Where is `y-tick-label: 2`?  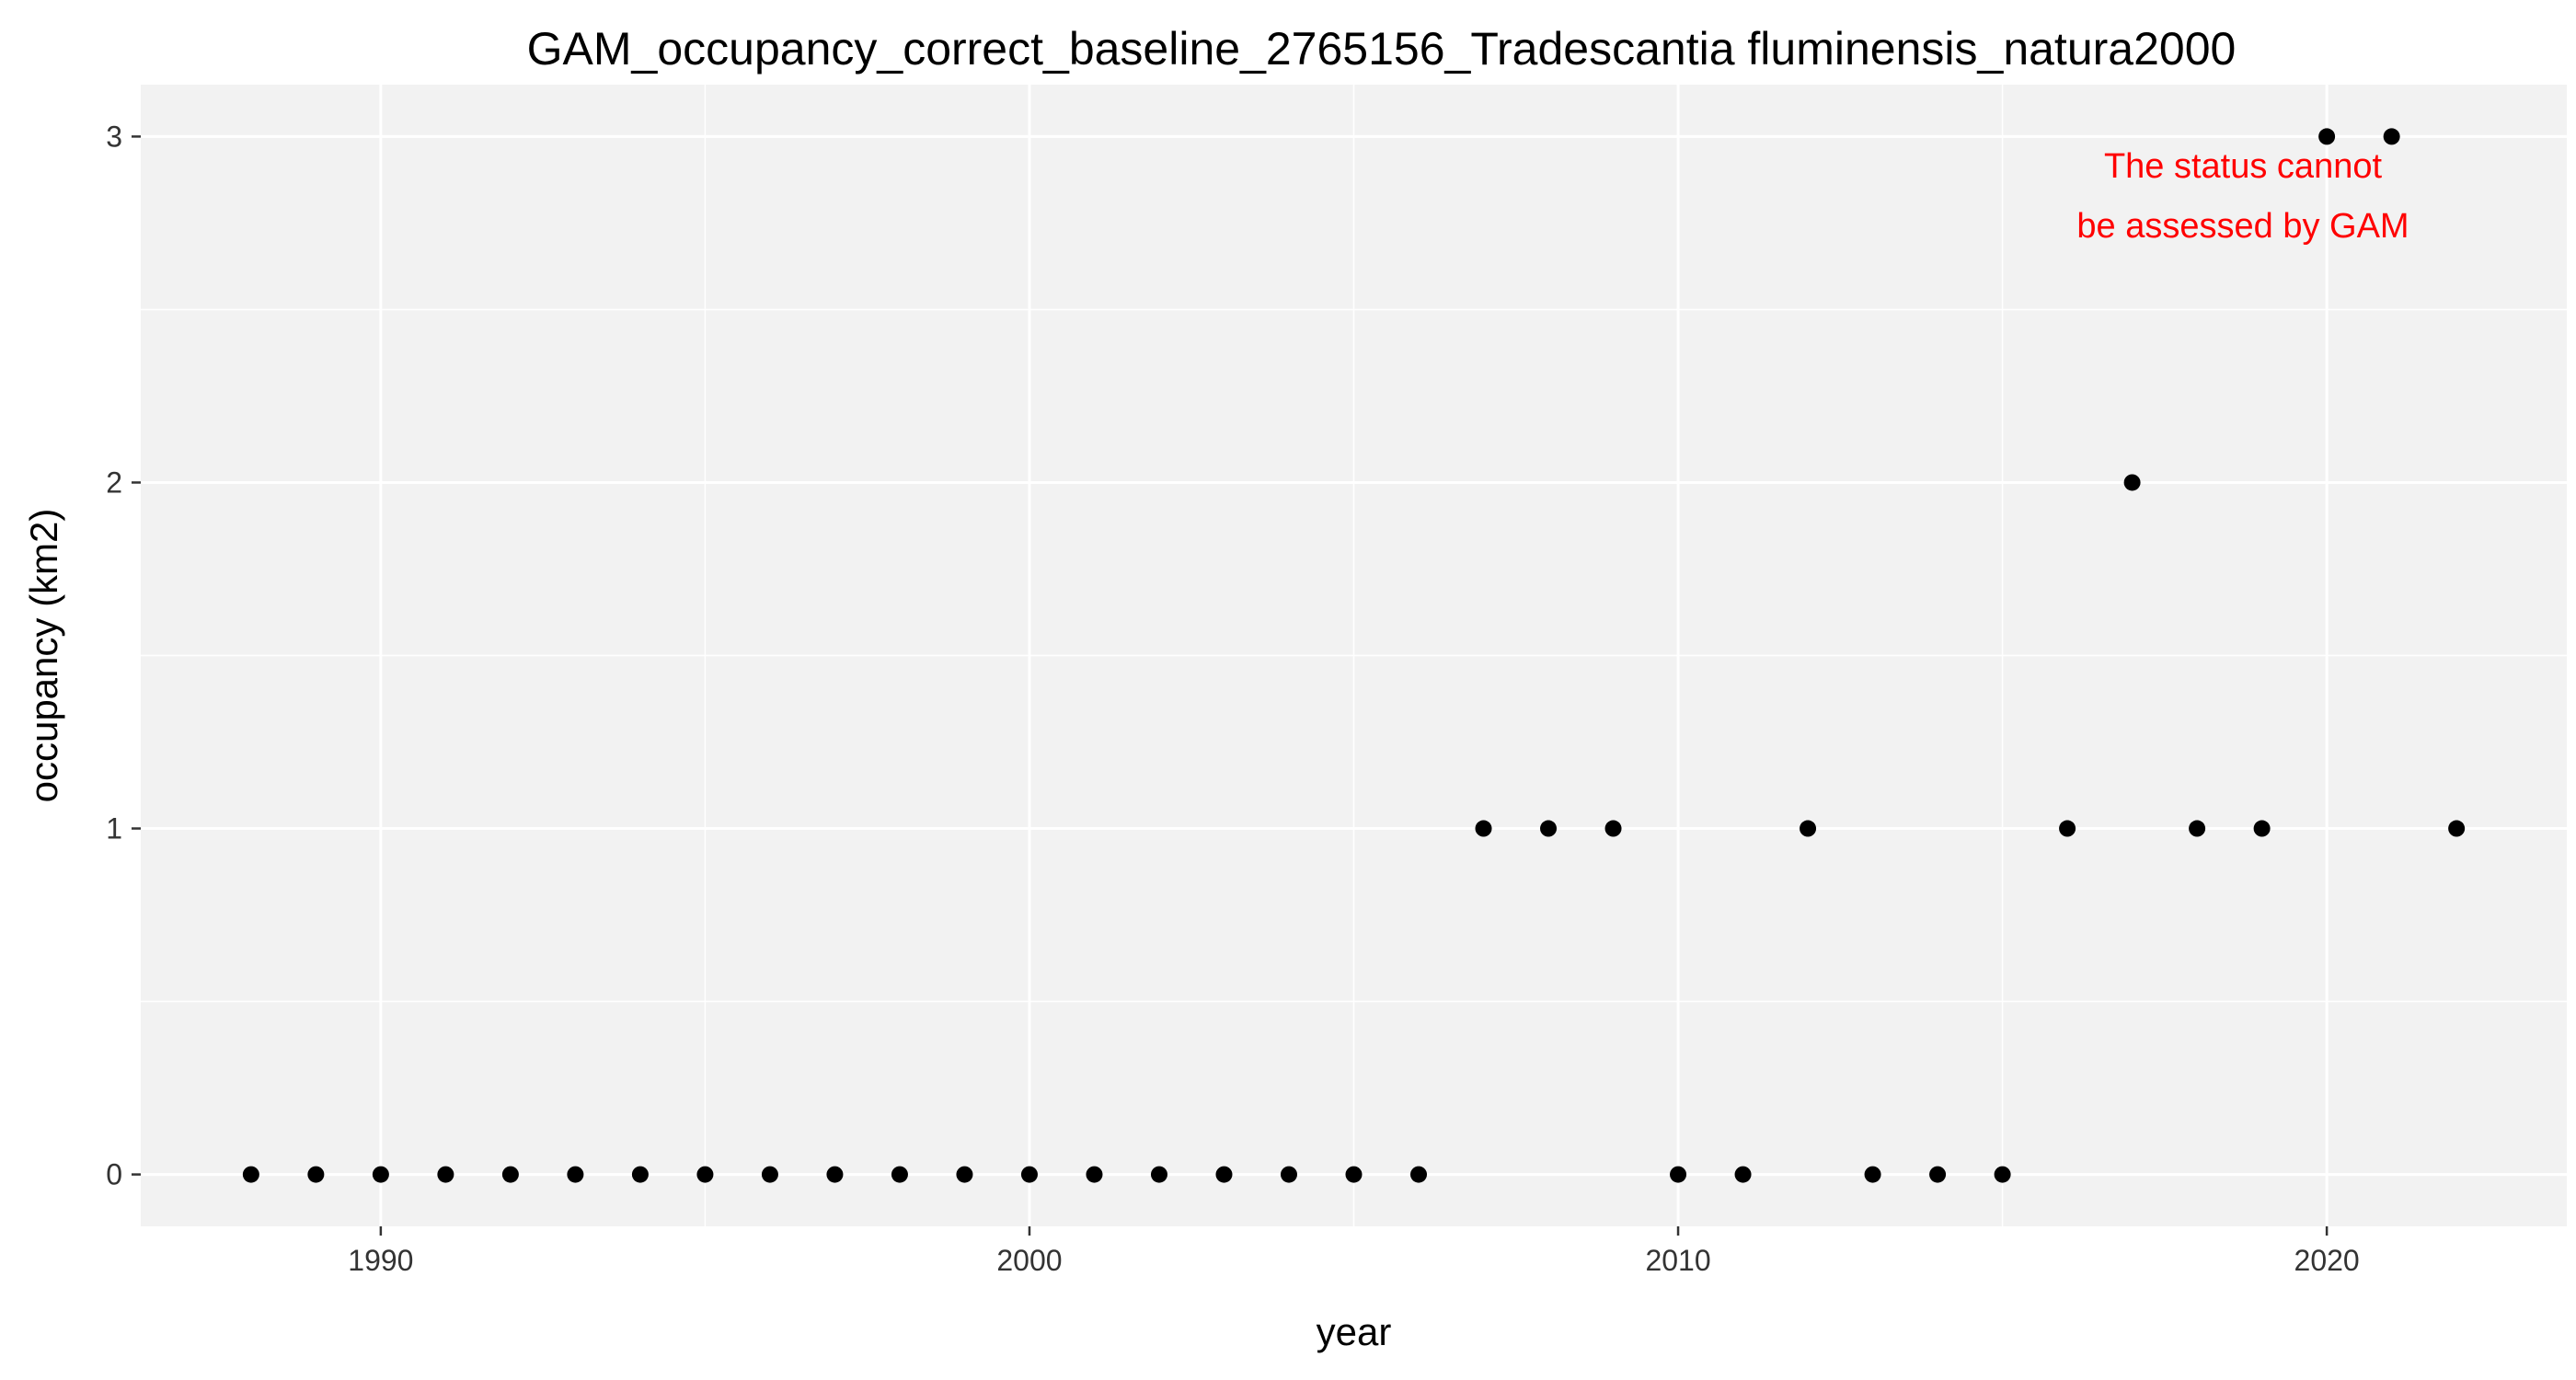
y-tick-label: 2 is located at coordinates (114, 482).